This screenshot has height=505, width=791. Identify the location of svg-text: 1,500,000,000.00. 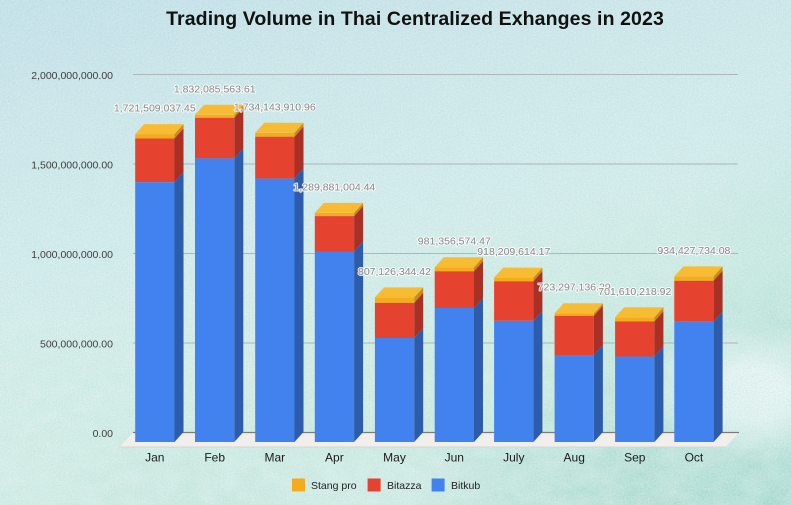
(72, 165).